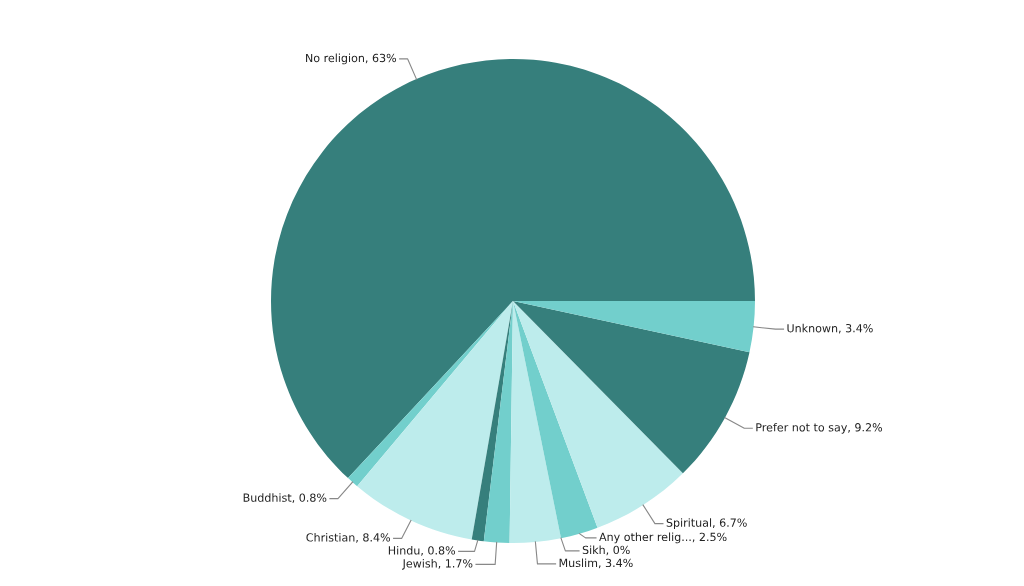  What do you see at coordinates (596, 563) in the screenshot?
I see `slice-label: Muslim, 3.4%` at bounding box center [596, 563].